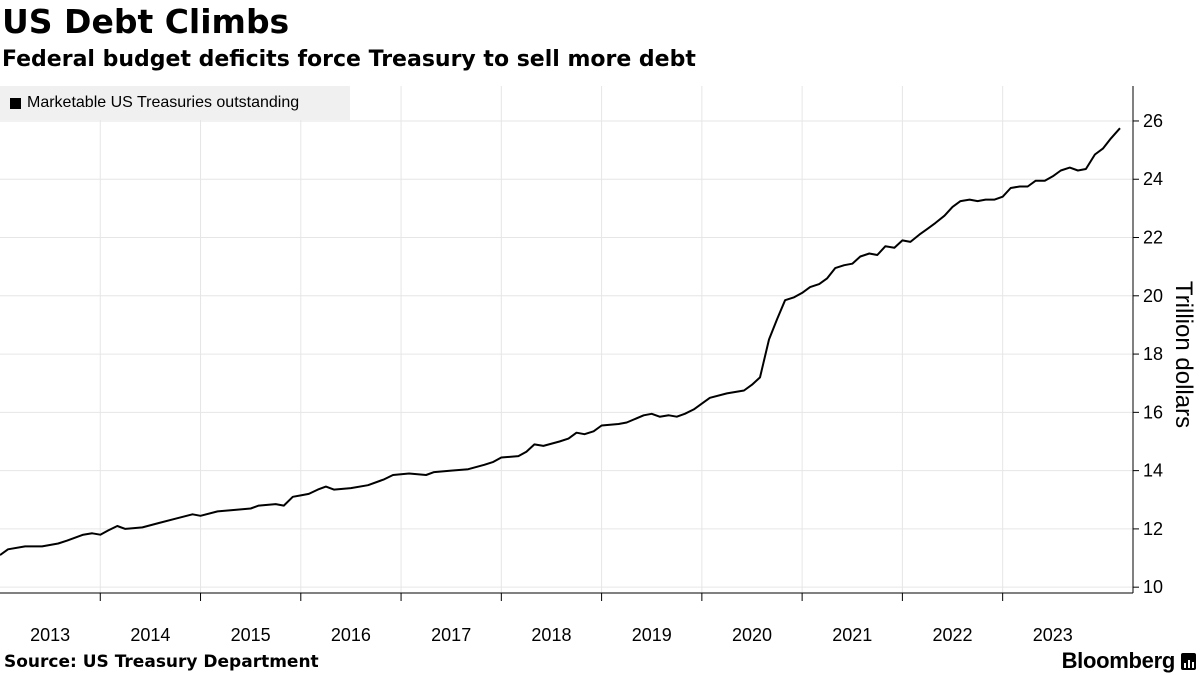 Image resolution: width=1200 pixels, height=675 pixels. I want to click on y-tick-label: 18, so click(1153, 354).